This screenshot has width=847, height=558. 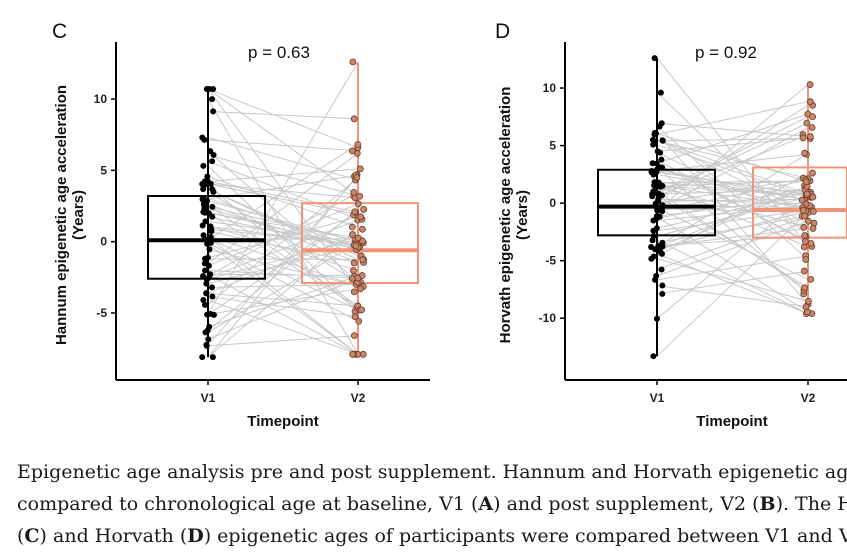 What do you see at coordinates (103, 170) in the screenshot?
I see `y-tick-label: 5` at bounding box center [103, 170].